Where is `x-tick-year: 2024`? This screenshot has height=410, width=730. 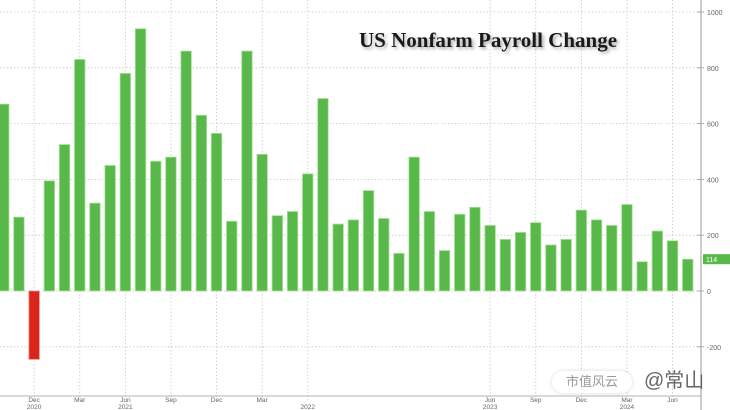
x-tick-year: 2024 is located at coordinates (627, 407).